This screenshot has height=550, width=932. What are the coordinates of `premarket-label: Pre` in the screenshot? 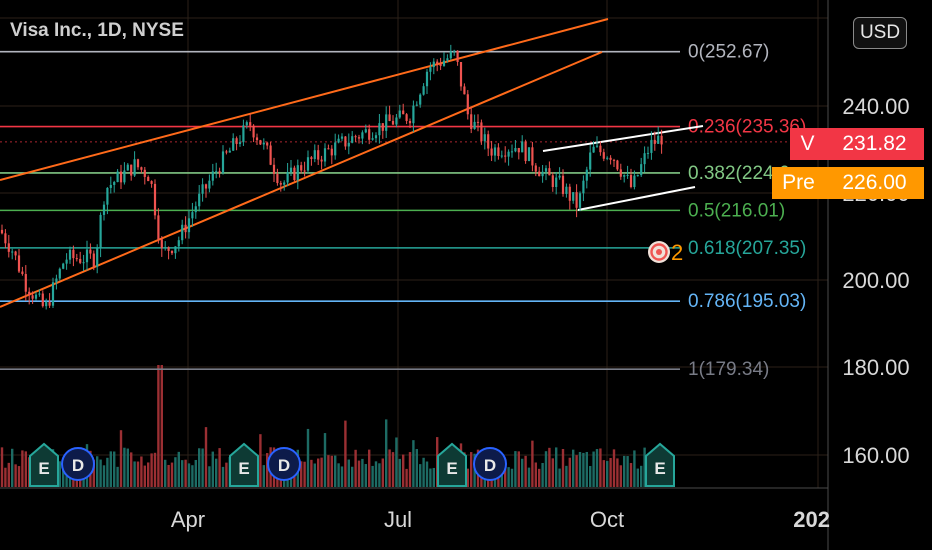 It's located at (798, 183).